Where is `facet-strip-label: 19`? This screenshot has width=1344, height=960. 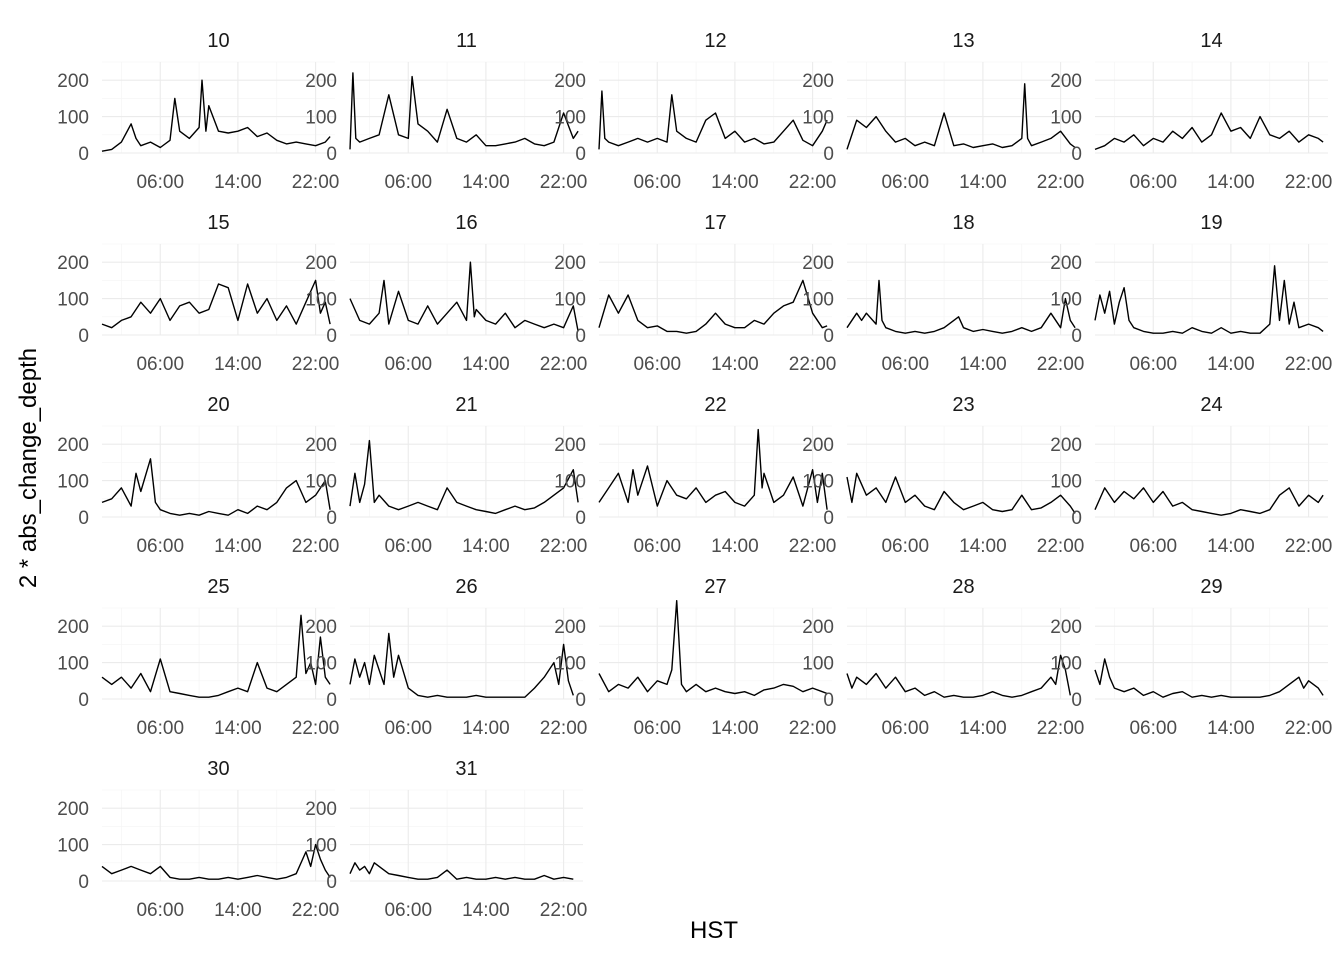 facet-strip-label: 19 is located at coordinates (1211, 223).